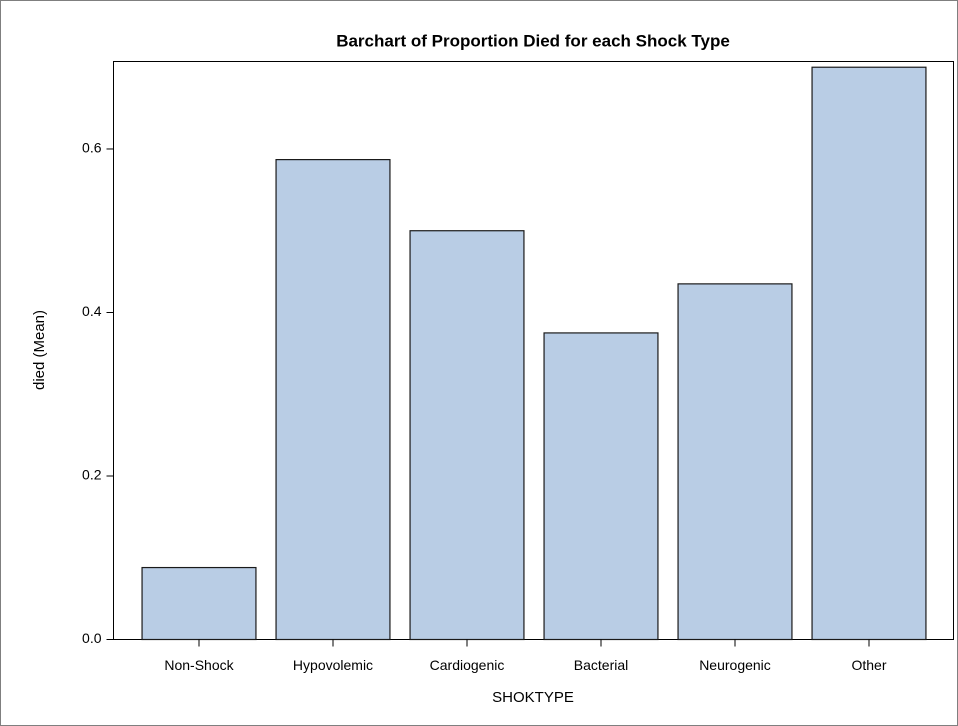  Describe the element at coordinates (333, 665) in the screenshot. I see `x-tick-label: Hypovolemic` at that location.